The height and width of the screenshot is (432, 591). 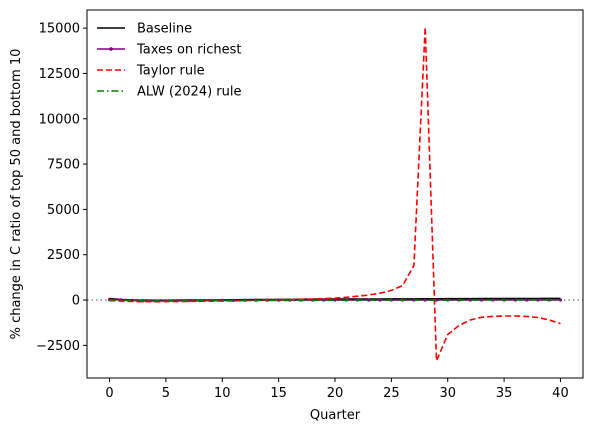 What do you see at coordinates (391, 393) in the screenshot?
I see `x-tick-label: 25` at bounding box center [391, 393].